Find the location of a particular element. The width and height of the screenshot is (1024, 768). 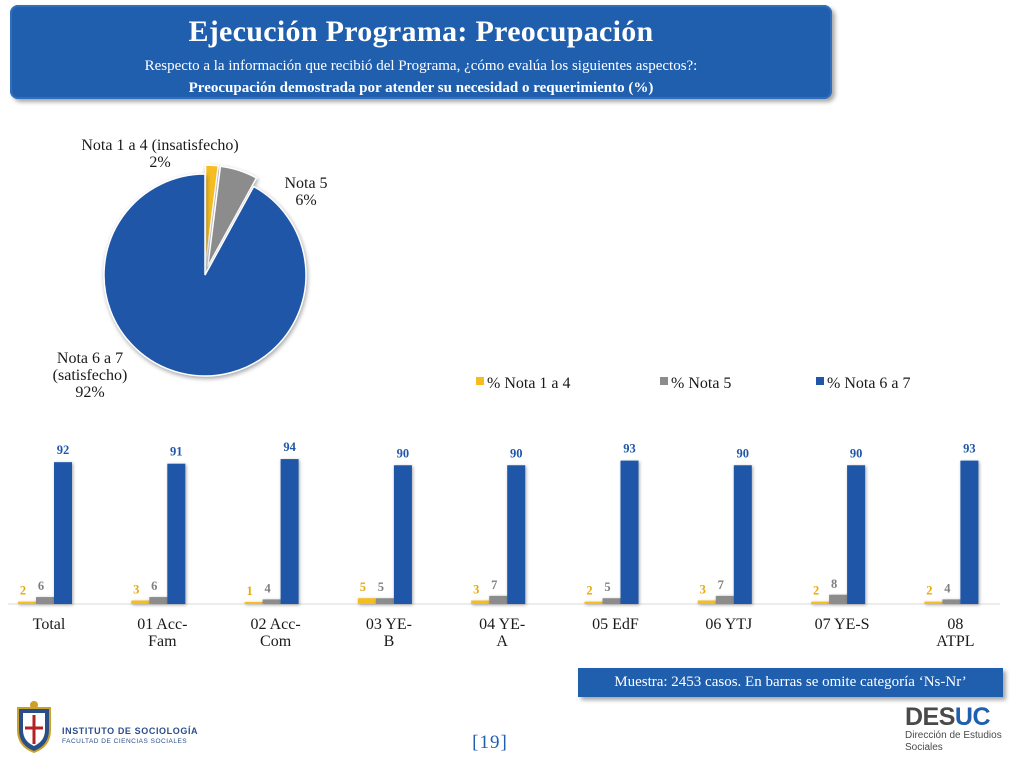

x-tick-label-1: Total is located at coordinates (49, 624).